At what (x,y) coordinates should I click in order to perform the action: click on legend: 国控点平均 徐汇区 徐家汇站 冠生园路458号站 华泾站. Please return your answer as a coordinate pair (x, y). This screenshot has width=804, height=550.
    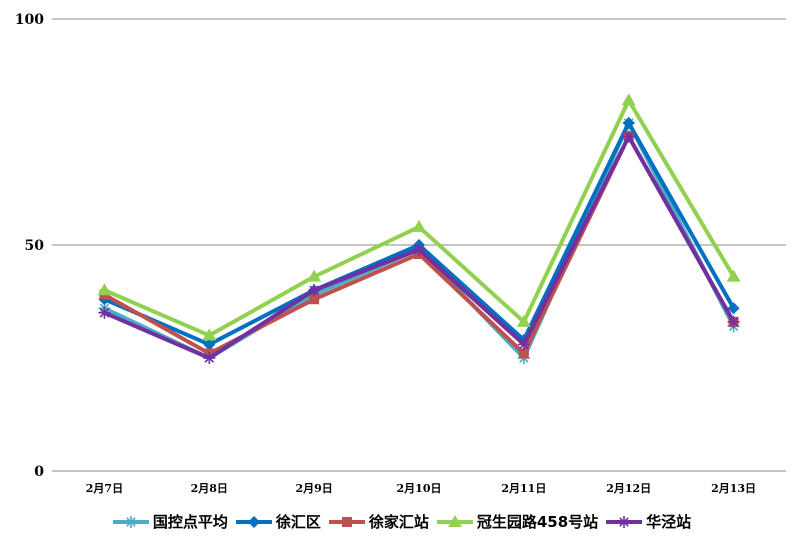
    Looking at the image, I should click on (402, 521).